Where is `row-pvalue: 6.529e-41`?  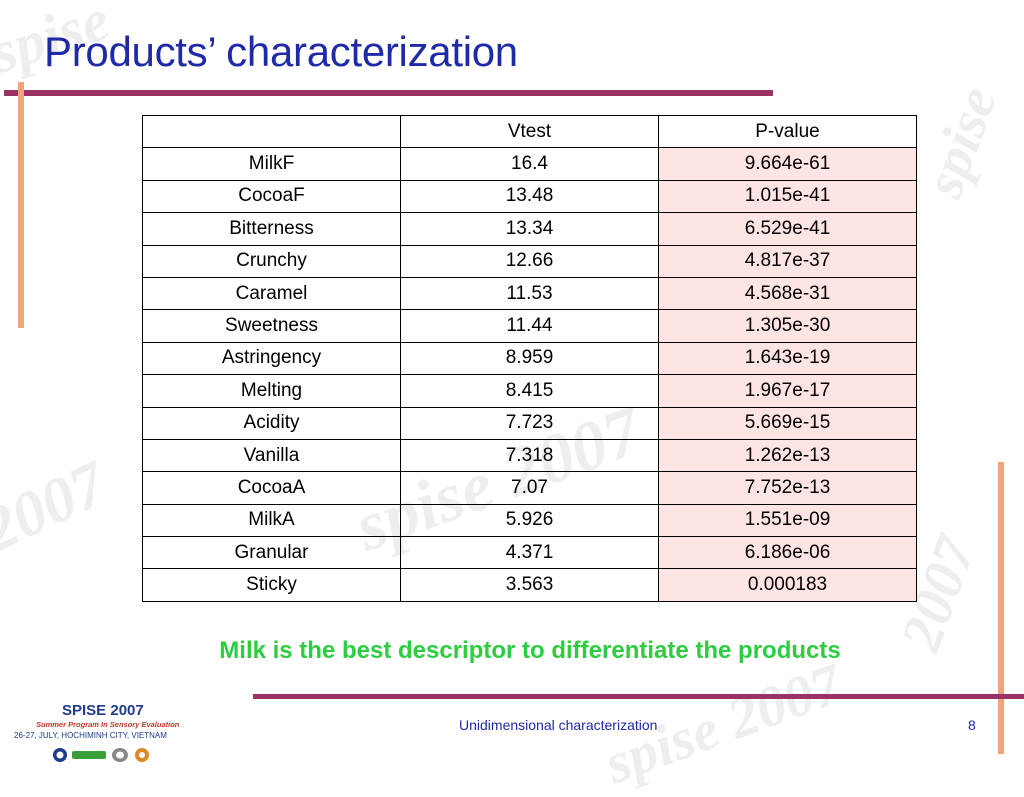
row-pvalue: 6.529e-41 is located at coordinates (787, 229).